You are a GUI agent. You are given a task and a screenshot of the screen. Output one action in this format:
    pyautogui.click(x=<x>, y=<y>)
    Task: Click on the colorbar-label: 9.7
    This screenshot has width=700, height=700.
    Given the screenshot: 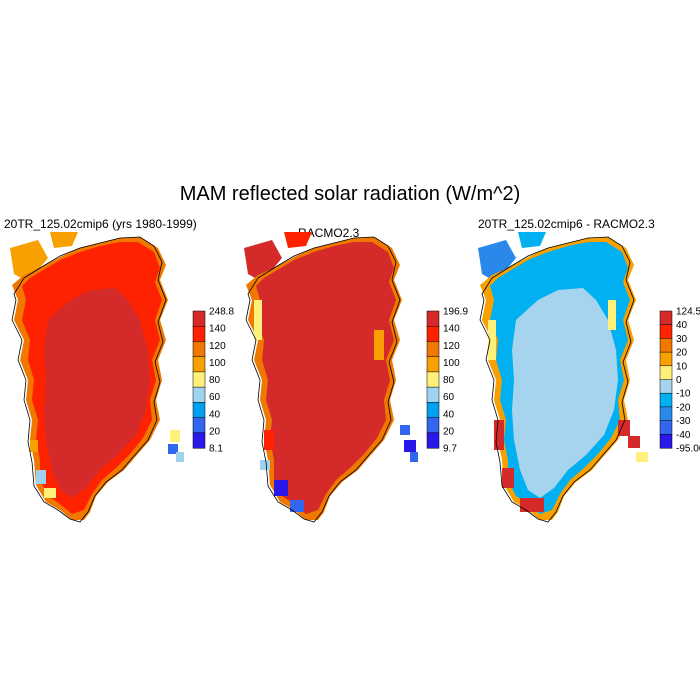 What is the action you would take?
    pyautogui.click(x=450, y=449)
    